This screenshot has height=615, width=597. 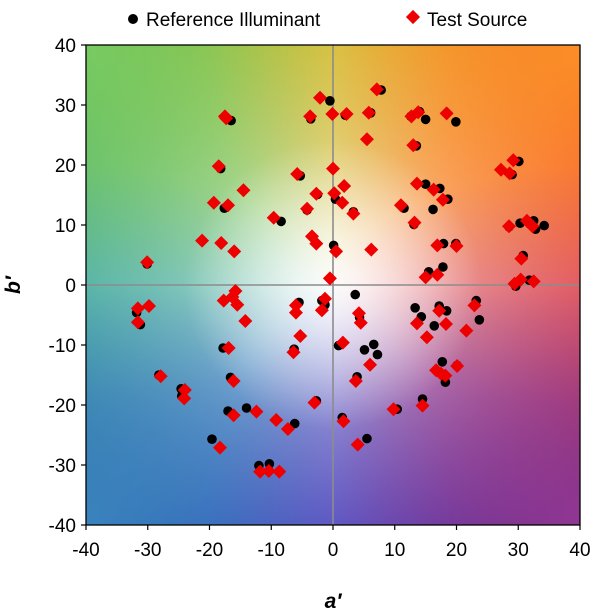 What do you see at coordinates (327, 20) in the screenshot?
I see `legend: Reference Illuminant Test Source` at bounding box center [327, 20].